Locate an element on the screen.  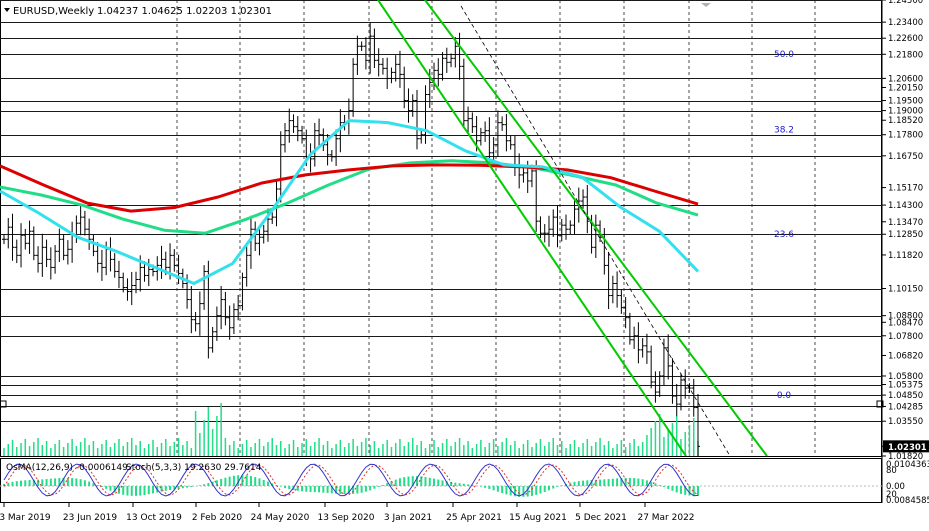
fibo-level-label: 38.2 is located at coordinates (784, 131).